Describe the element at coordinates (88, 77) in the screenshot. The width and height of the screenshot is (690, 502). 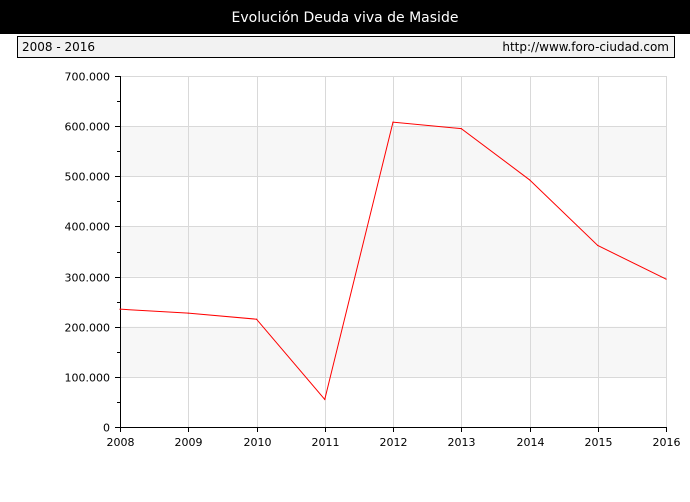
I see `y-tick-label: 700.000` at that location.